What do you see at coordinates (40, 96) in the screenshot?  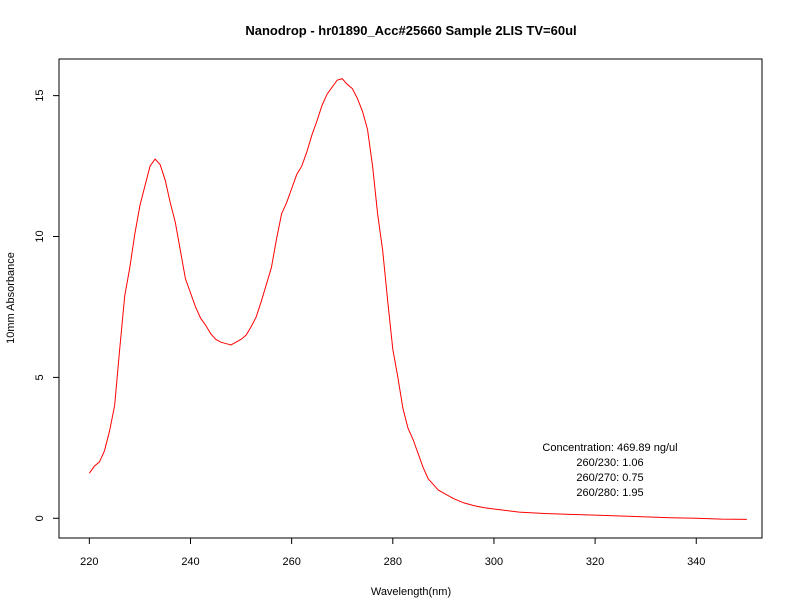 I see `y-tick-label: 15` at bounding box center [40, 96].